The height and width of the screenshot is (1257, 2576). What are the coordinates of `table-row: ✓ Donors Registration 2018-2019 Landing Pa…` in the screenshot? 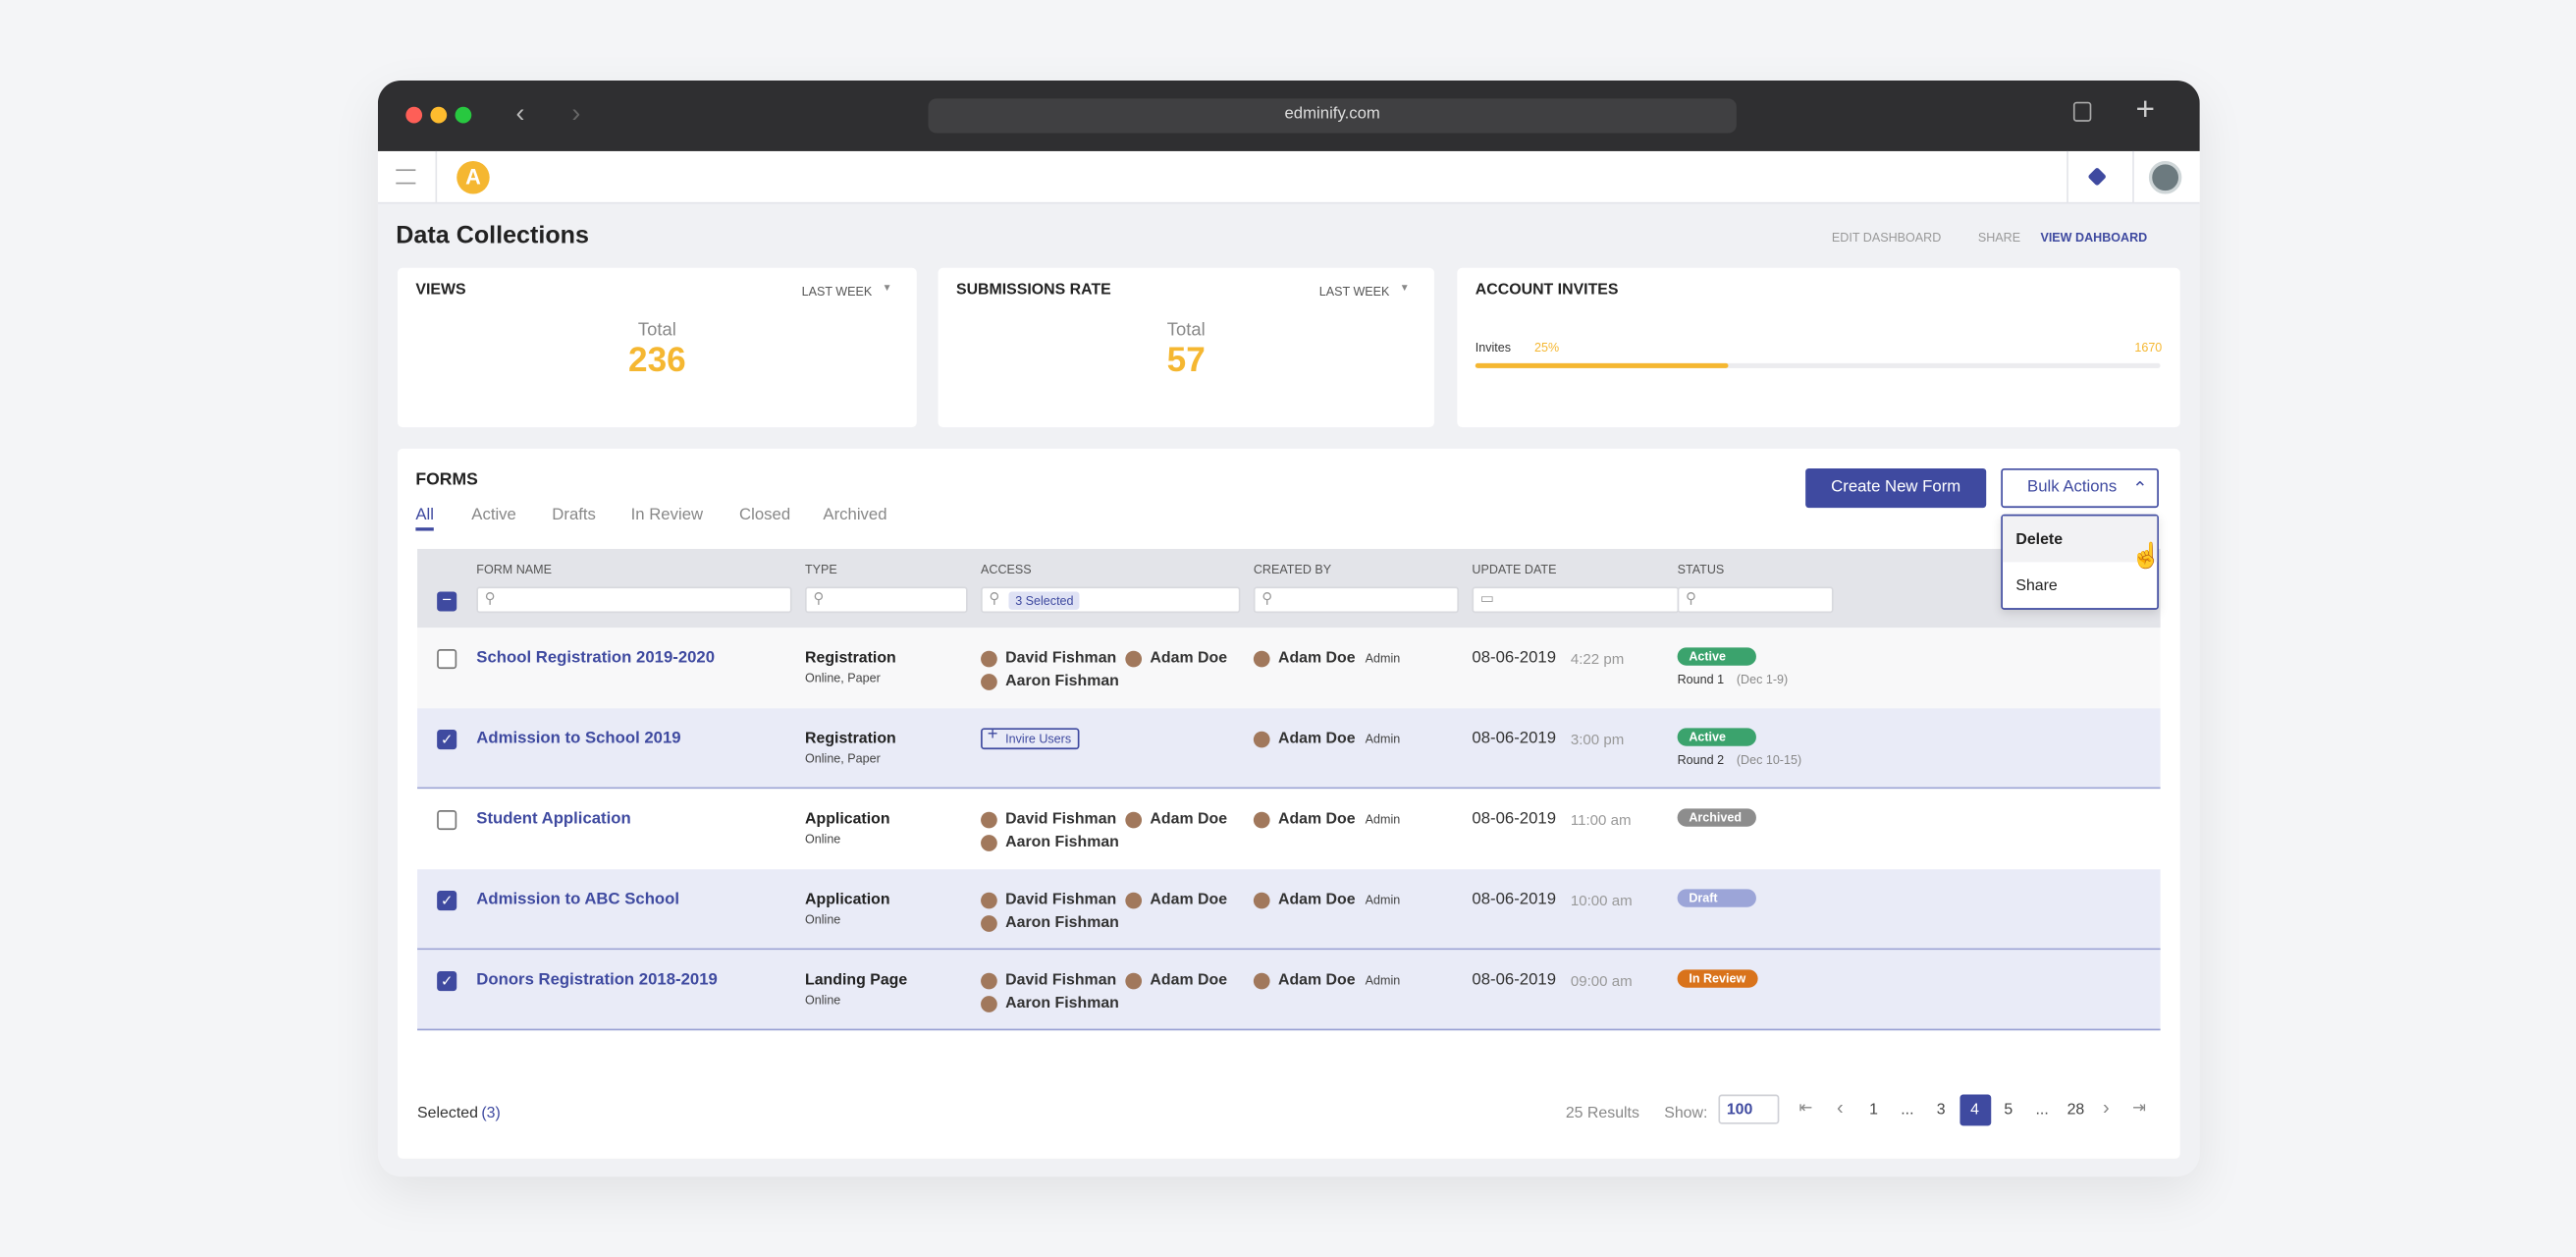 It's located at (1289, 991).